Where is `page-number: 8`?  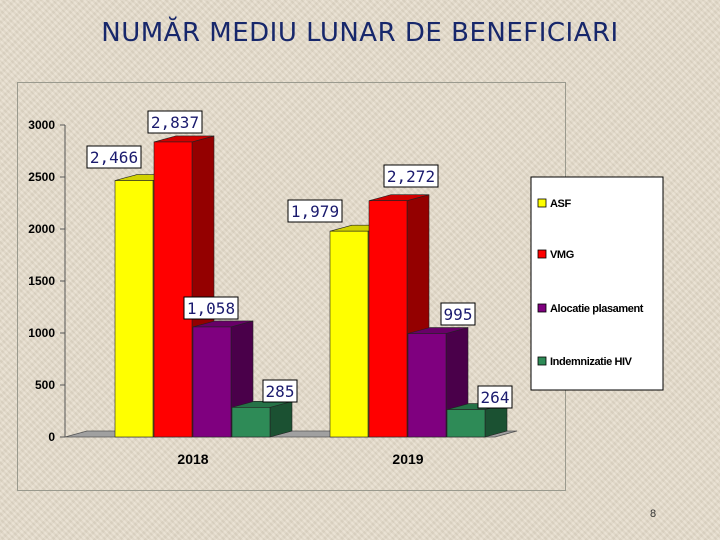
page-number: 8 is located at coordinates (653, 514).